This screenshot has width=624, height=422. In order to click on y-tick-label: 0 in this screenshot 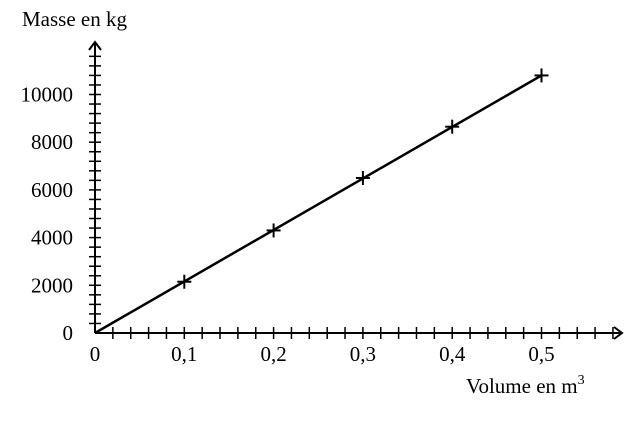, I will do `click(68, 333)`.